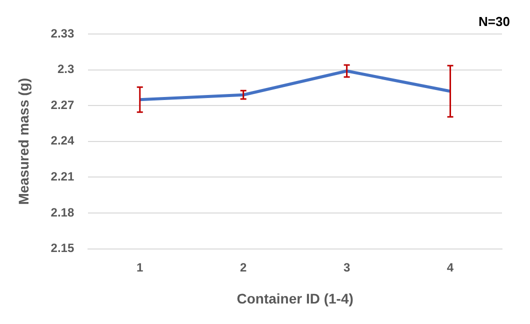 This screenshot has height=324, width=530. Describe the element at coordinates (295, 298) in the screenshot. I see `x-axis-title: Container ID (1-4)` at that location.